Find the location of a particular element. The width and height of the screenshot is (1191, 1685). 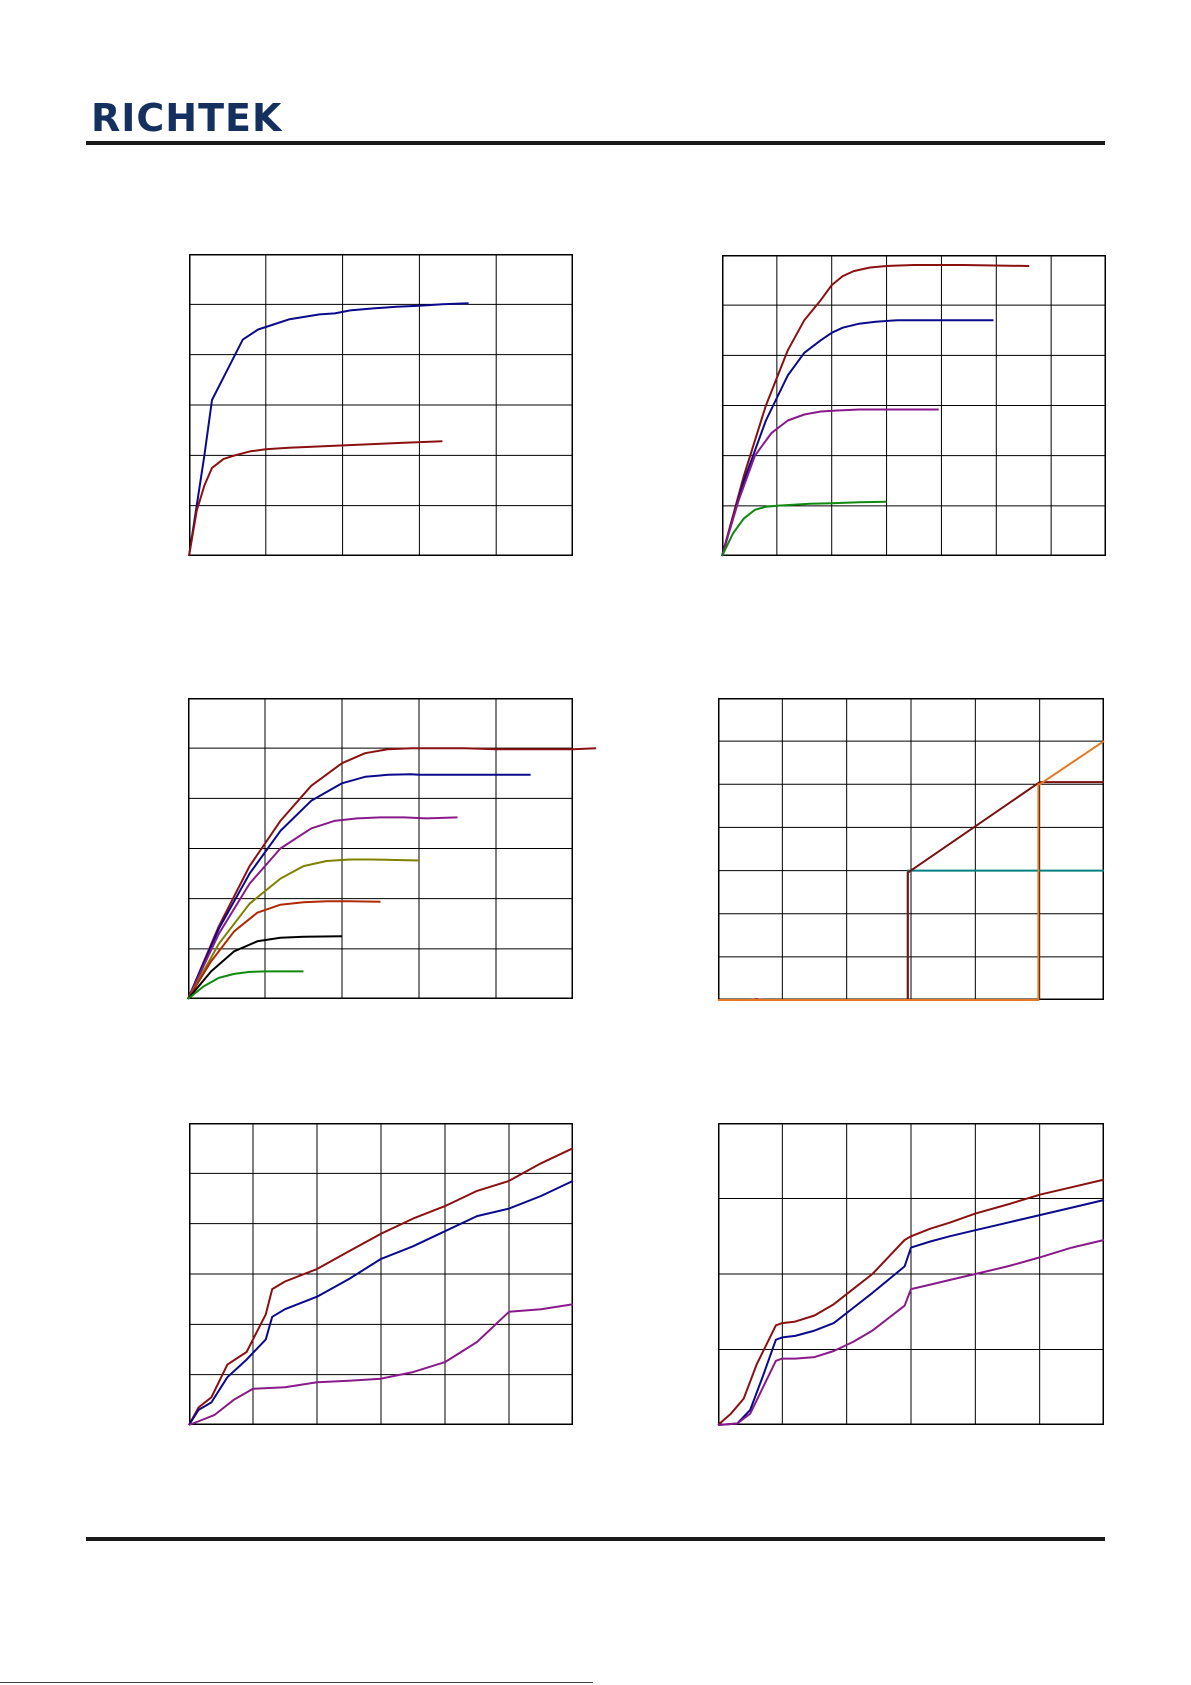

logo-wordmark: RICHTEK is located at coordinates (187, 118).